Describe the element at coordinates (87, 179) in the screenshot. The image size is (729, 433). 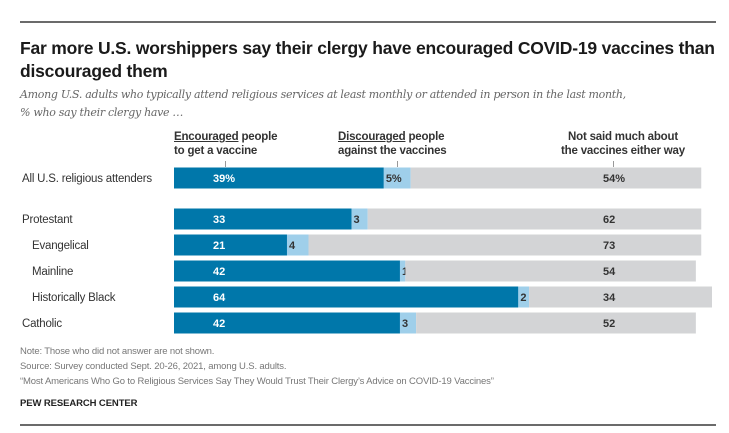
I see `category-label: All U.S. religious attenders` at that location.